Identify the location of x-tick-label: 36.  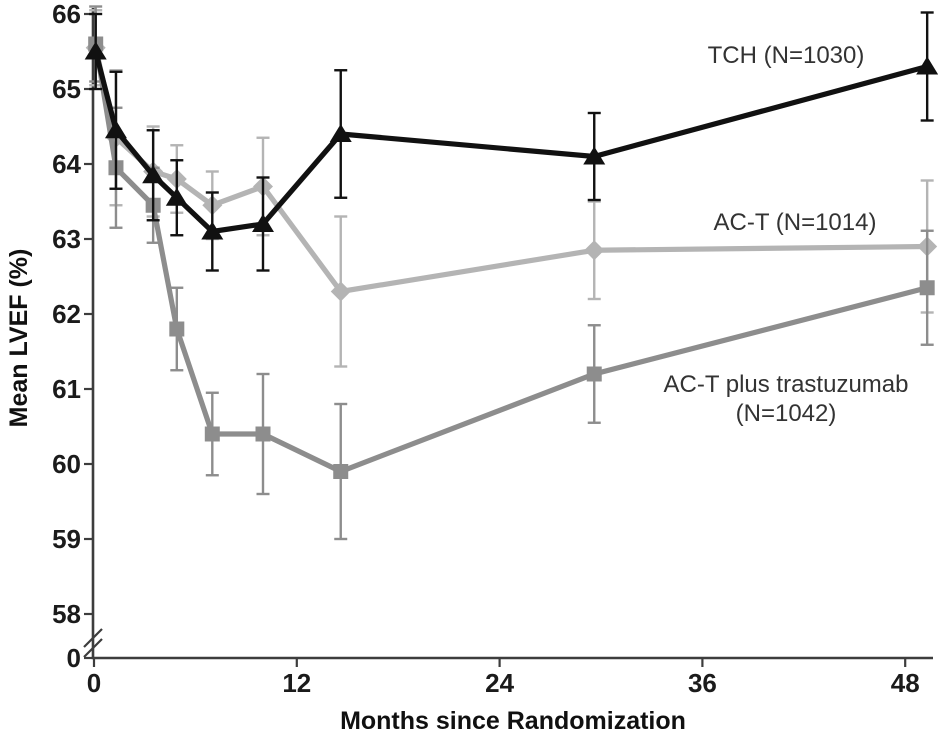
(702, 683).